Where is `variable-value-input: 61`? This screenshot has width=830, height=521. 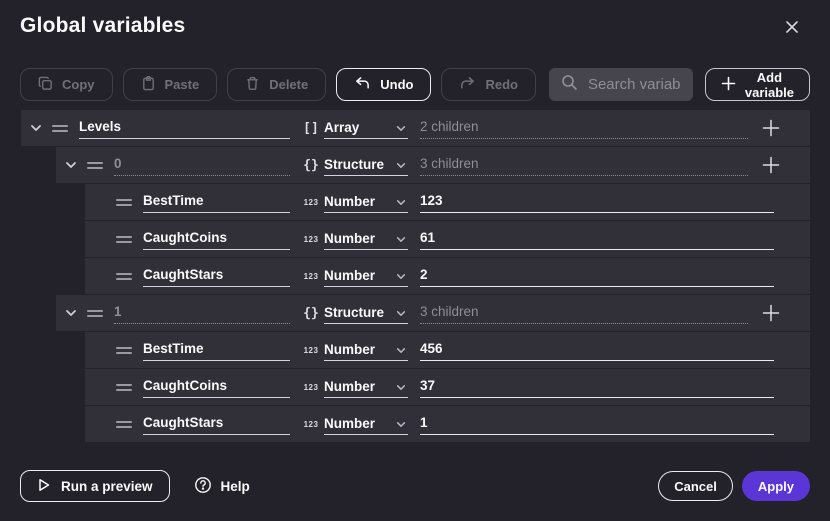 variable-value-input: 61 is located at coordinates (597, 239).